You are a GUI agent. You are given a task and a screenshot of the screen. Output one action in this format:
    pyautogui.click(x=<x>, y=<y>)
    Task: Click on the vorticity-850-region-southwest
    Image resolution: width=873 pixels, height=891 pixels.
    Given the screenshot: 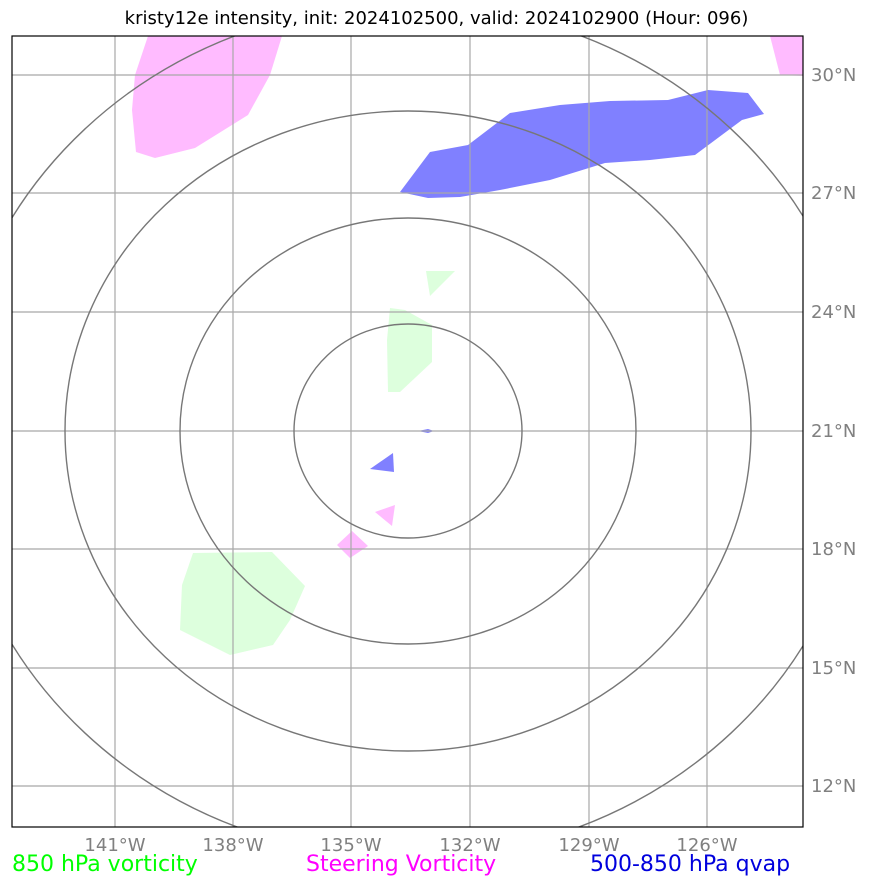 What is the action you would take?
    pyautogui.click(x=242, y=603)
    